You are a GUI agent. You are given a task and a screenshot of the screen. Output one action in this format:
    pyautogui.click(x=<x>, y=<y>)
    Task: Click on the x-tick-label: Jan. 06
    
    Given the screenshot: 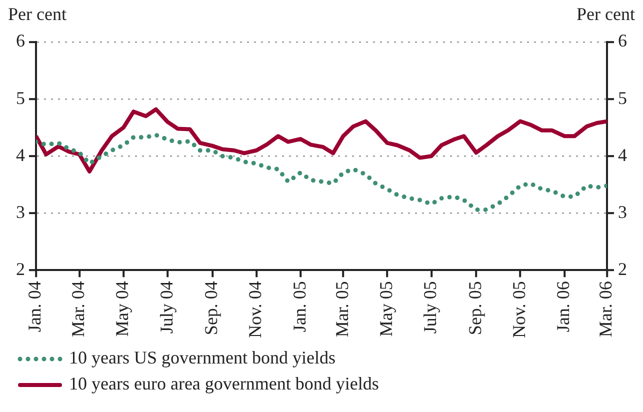 What is the action you would take?
    pyautogui.click(x=563, y=306)
    